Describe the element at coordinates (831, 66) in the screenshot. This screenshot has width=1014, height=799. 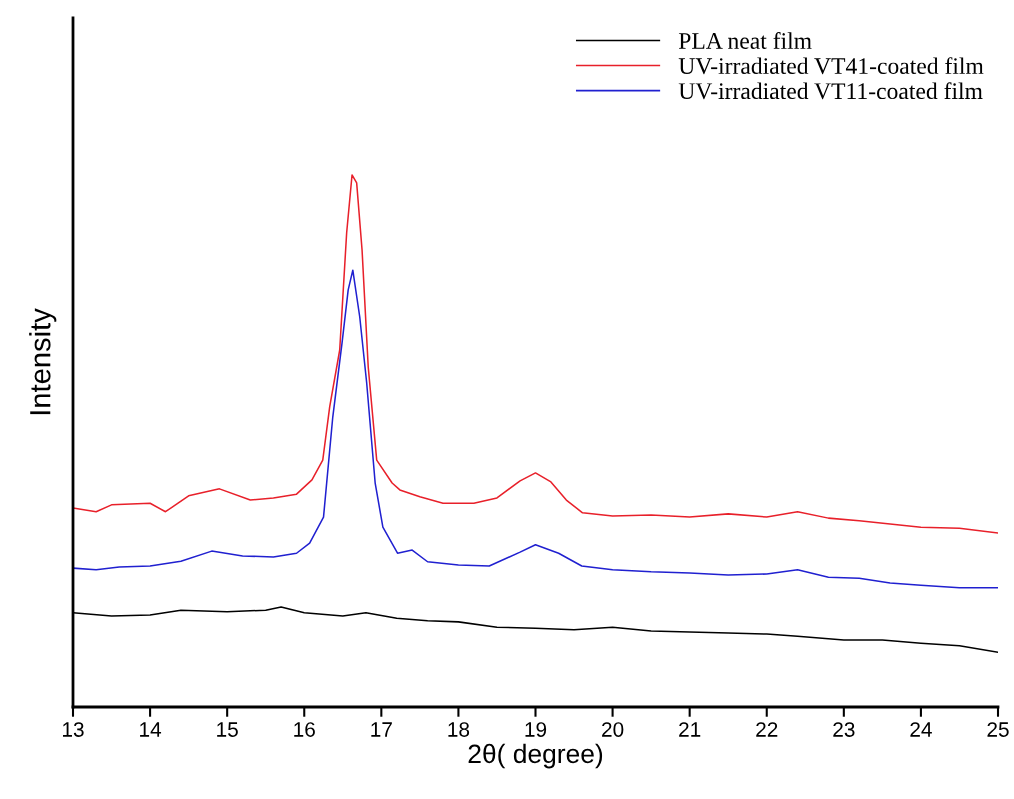
I see `legend-label: UV-irradiated VT41-coated film` at that location.